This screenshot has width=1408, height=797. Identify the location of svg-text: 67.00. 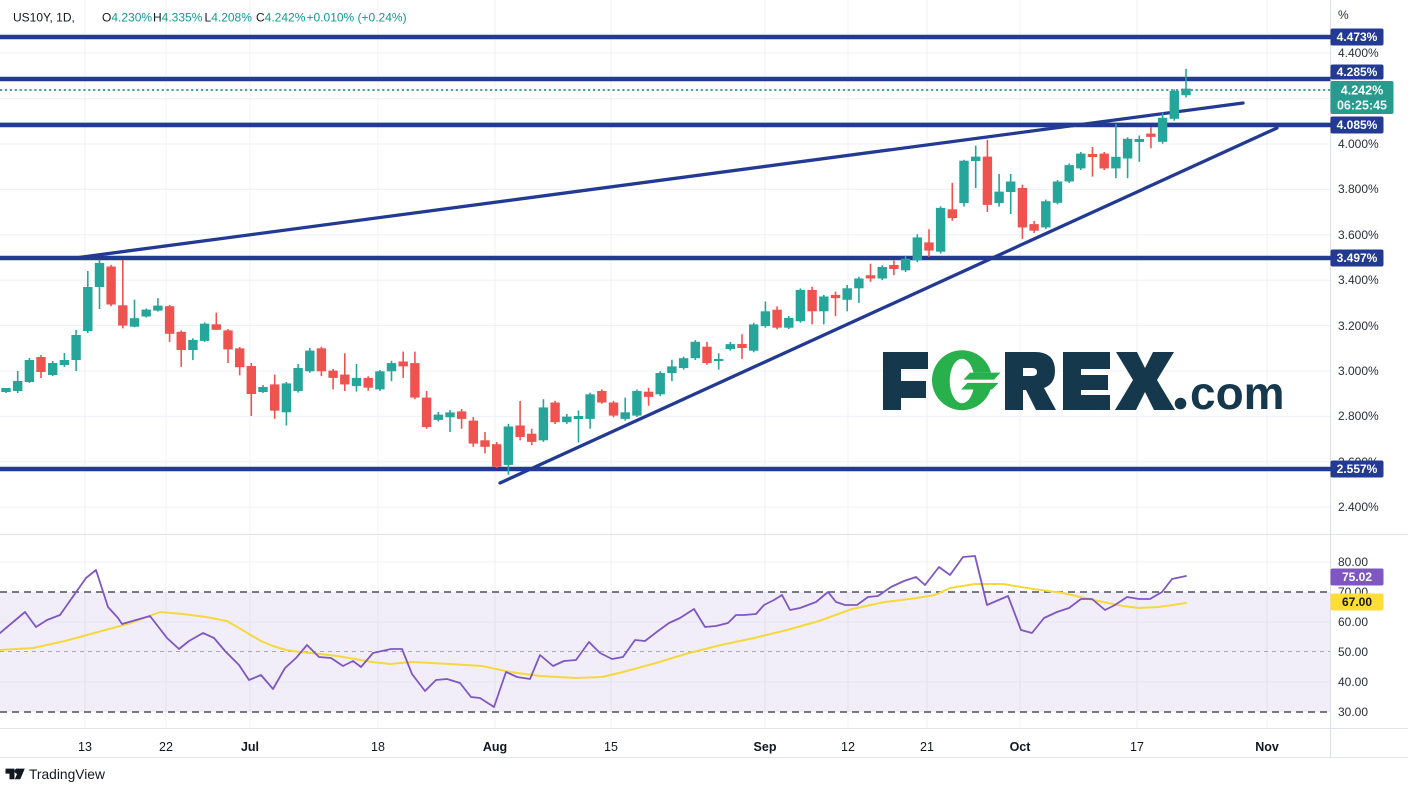
(1357, 602).